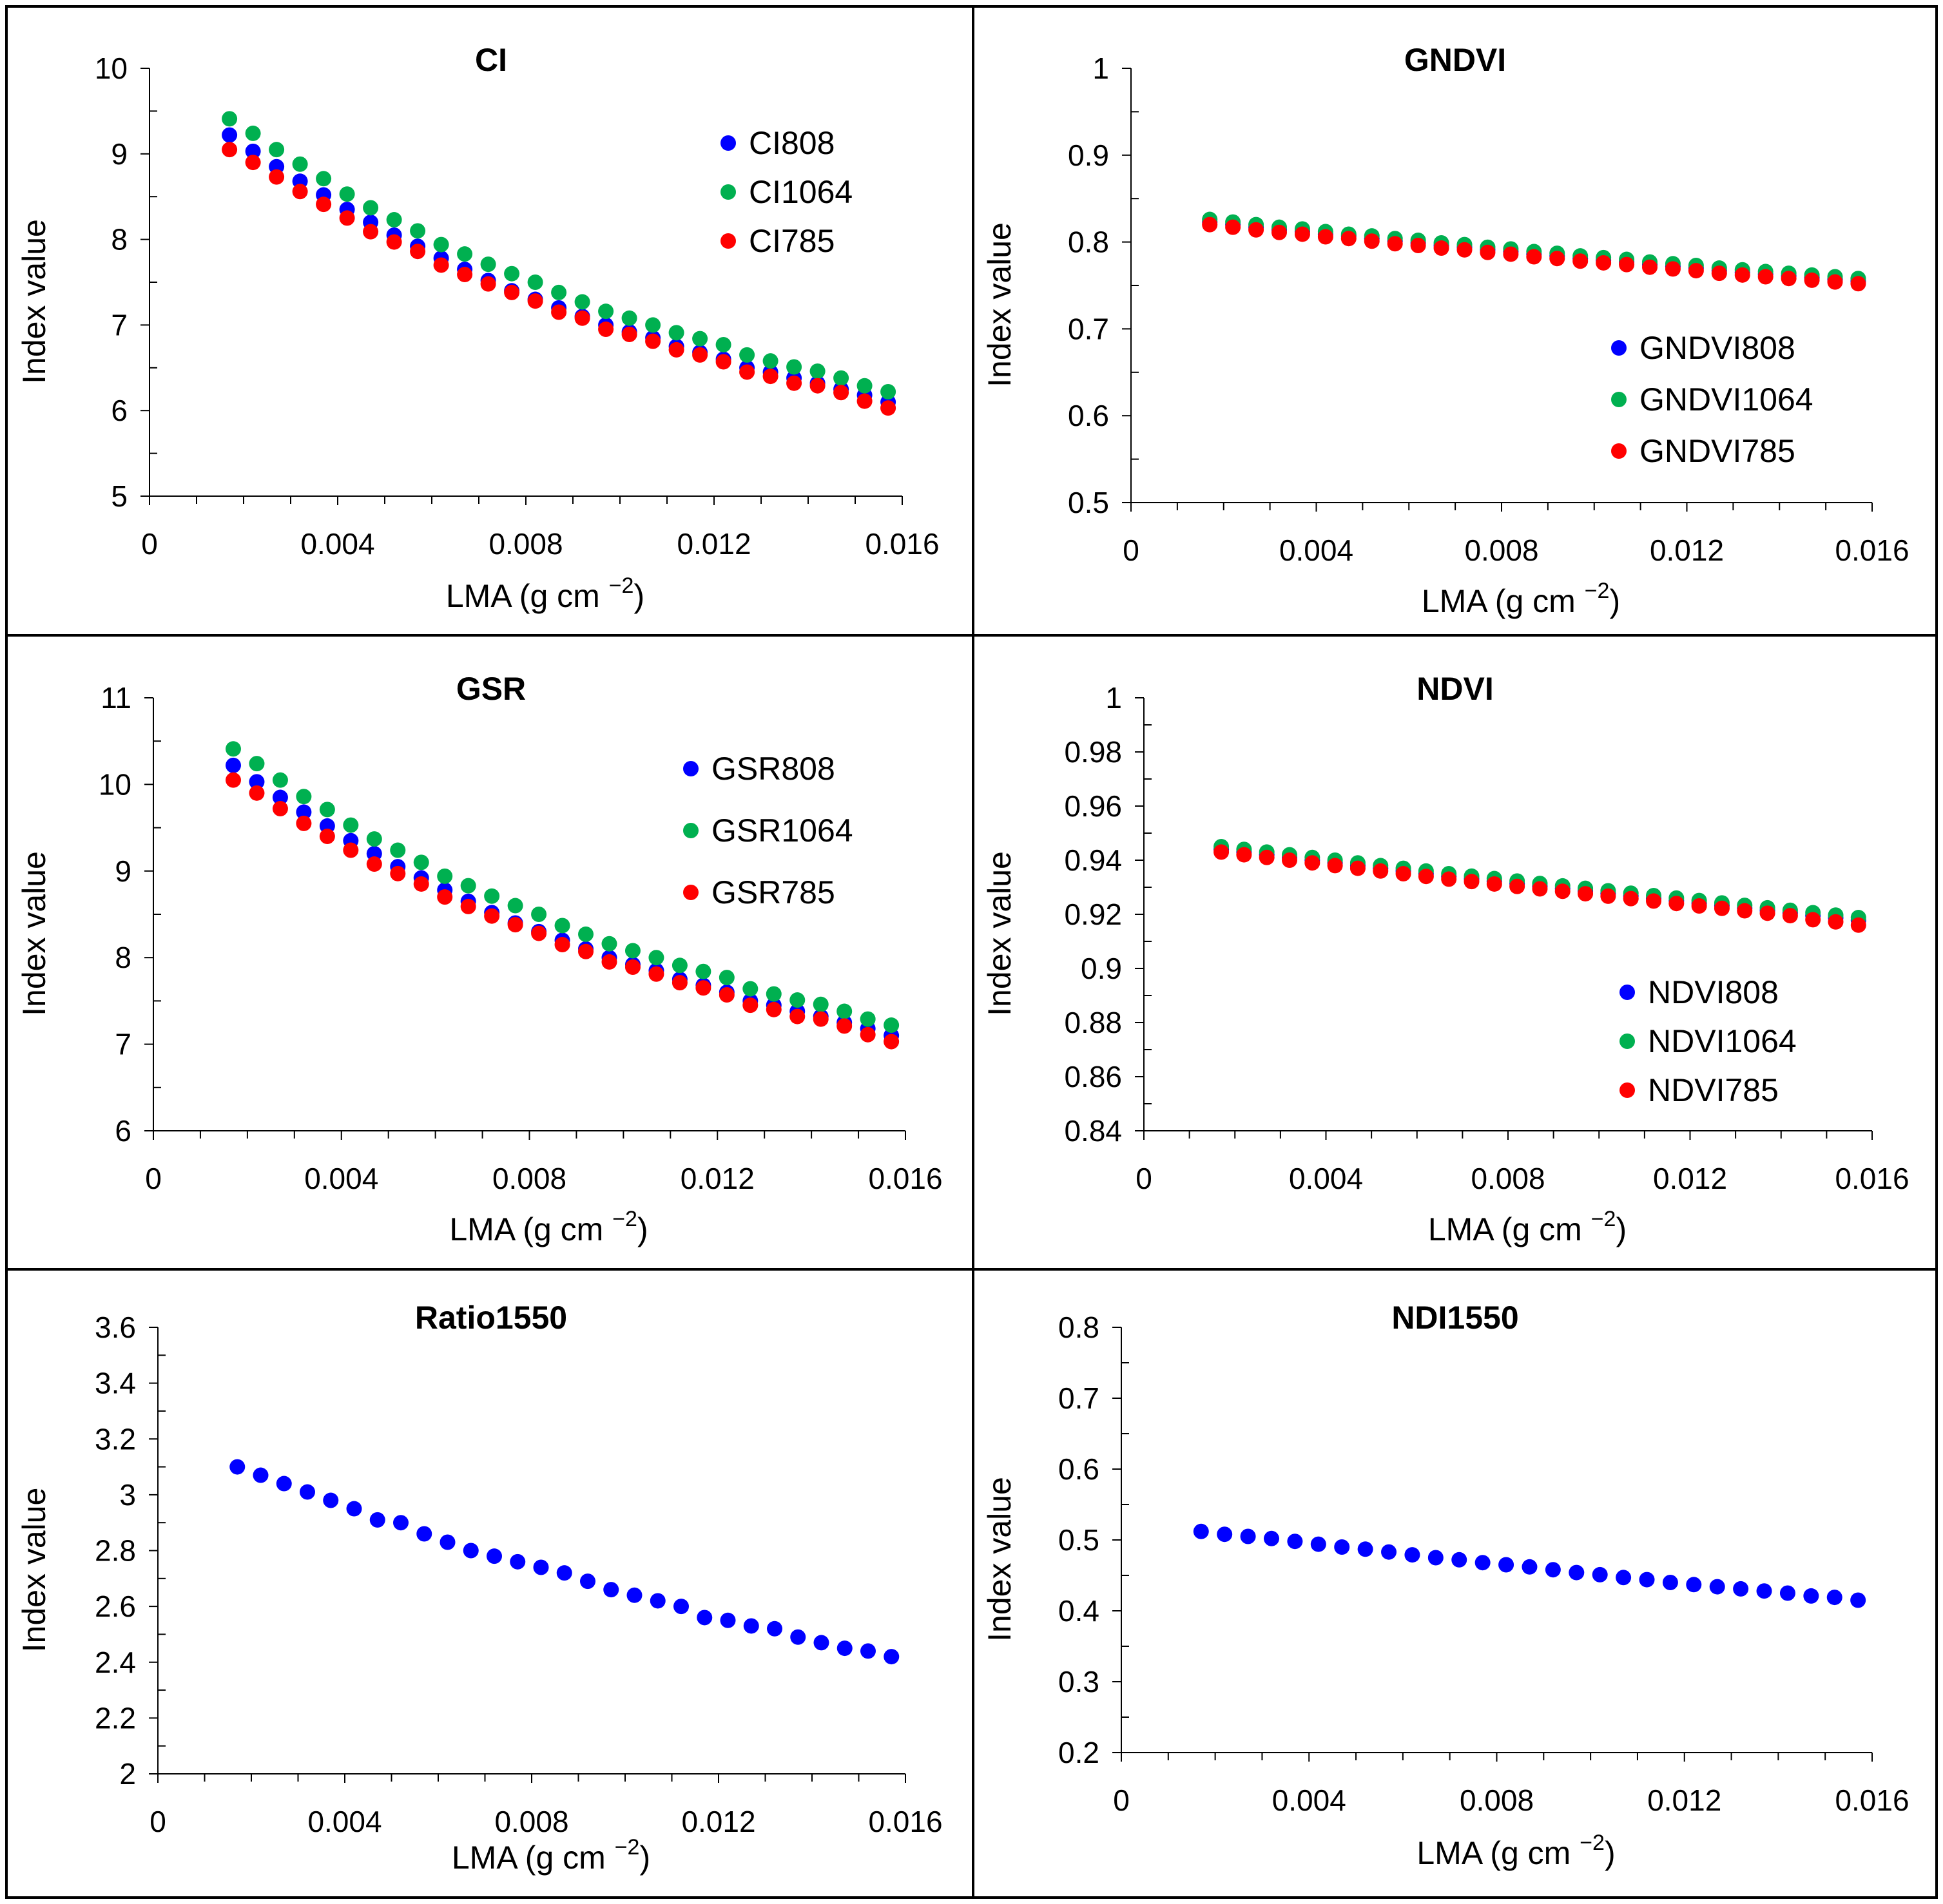  Describe the element at coordinates (123, 1044) in the screenshot. I see `y-tick-label: 7` at that location.